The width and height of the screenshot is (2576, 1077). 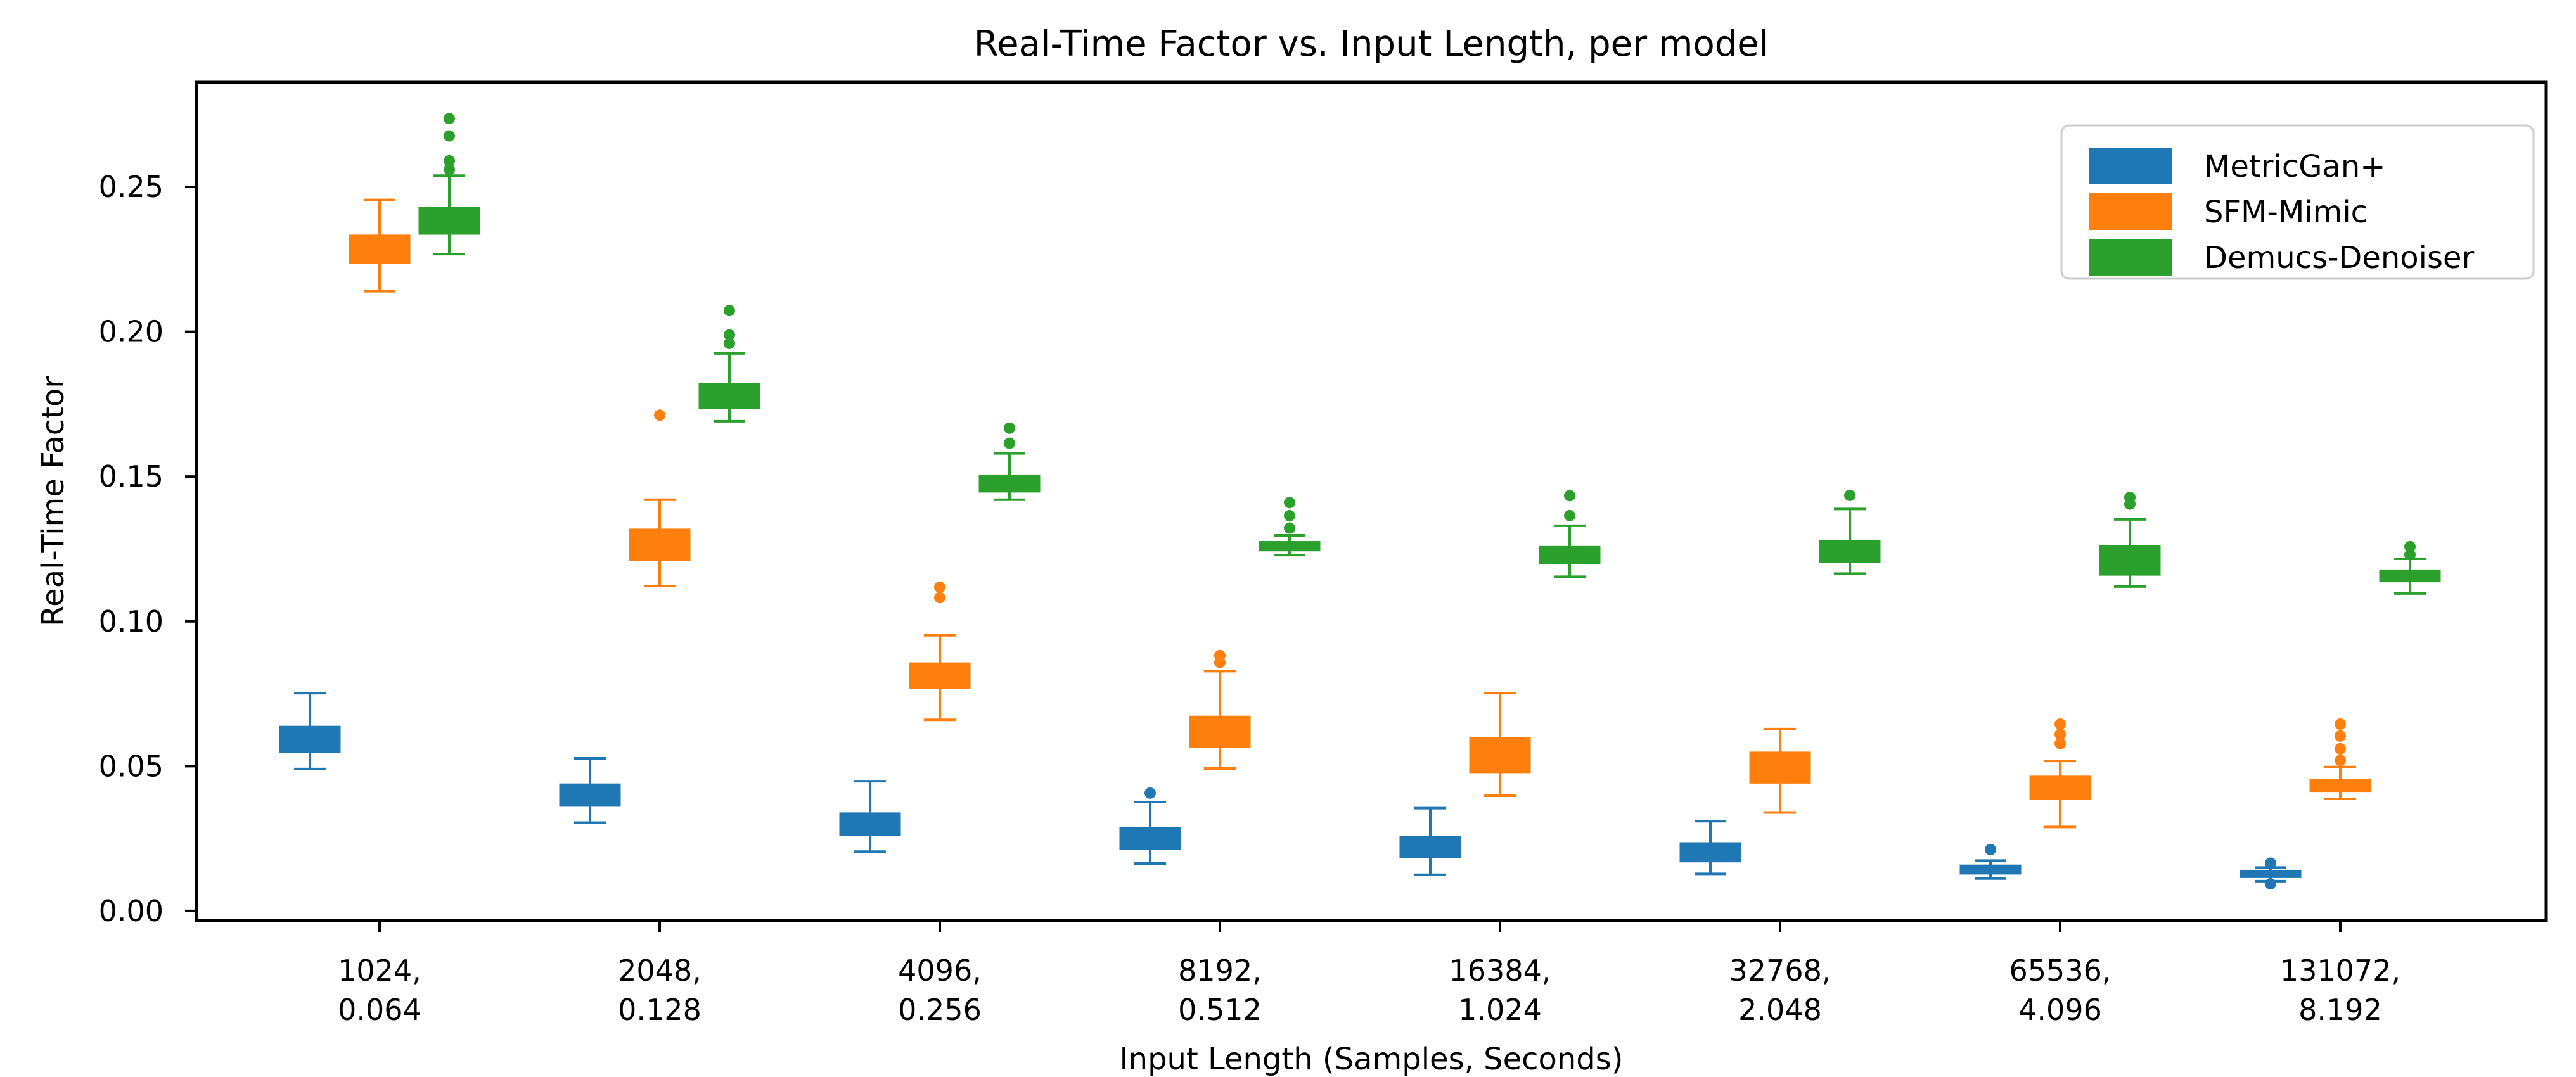 I want to click on box-demucs-denoiser, so click(x=2130, y=560).